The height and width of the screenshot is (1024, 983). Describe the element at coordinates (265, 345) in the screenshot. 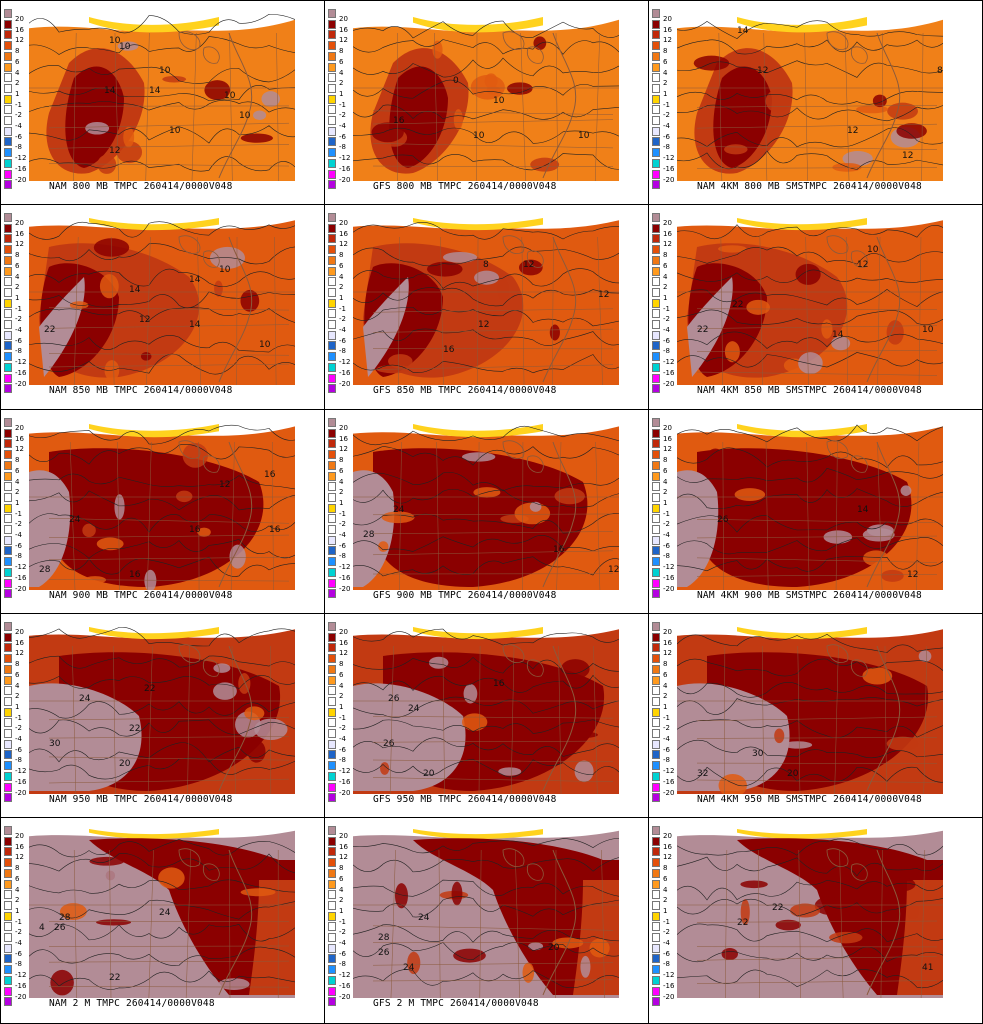

I see `contour-label: 10` at that location.